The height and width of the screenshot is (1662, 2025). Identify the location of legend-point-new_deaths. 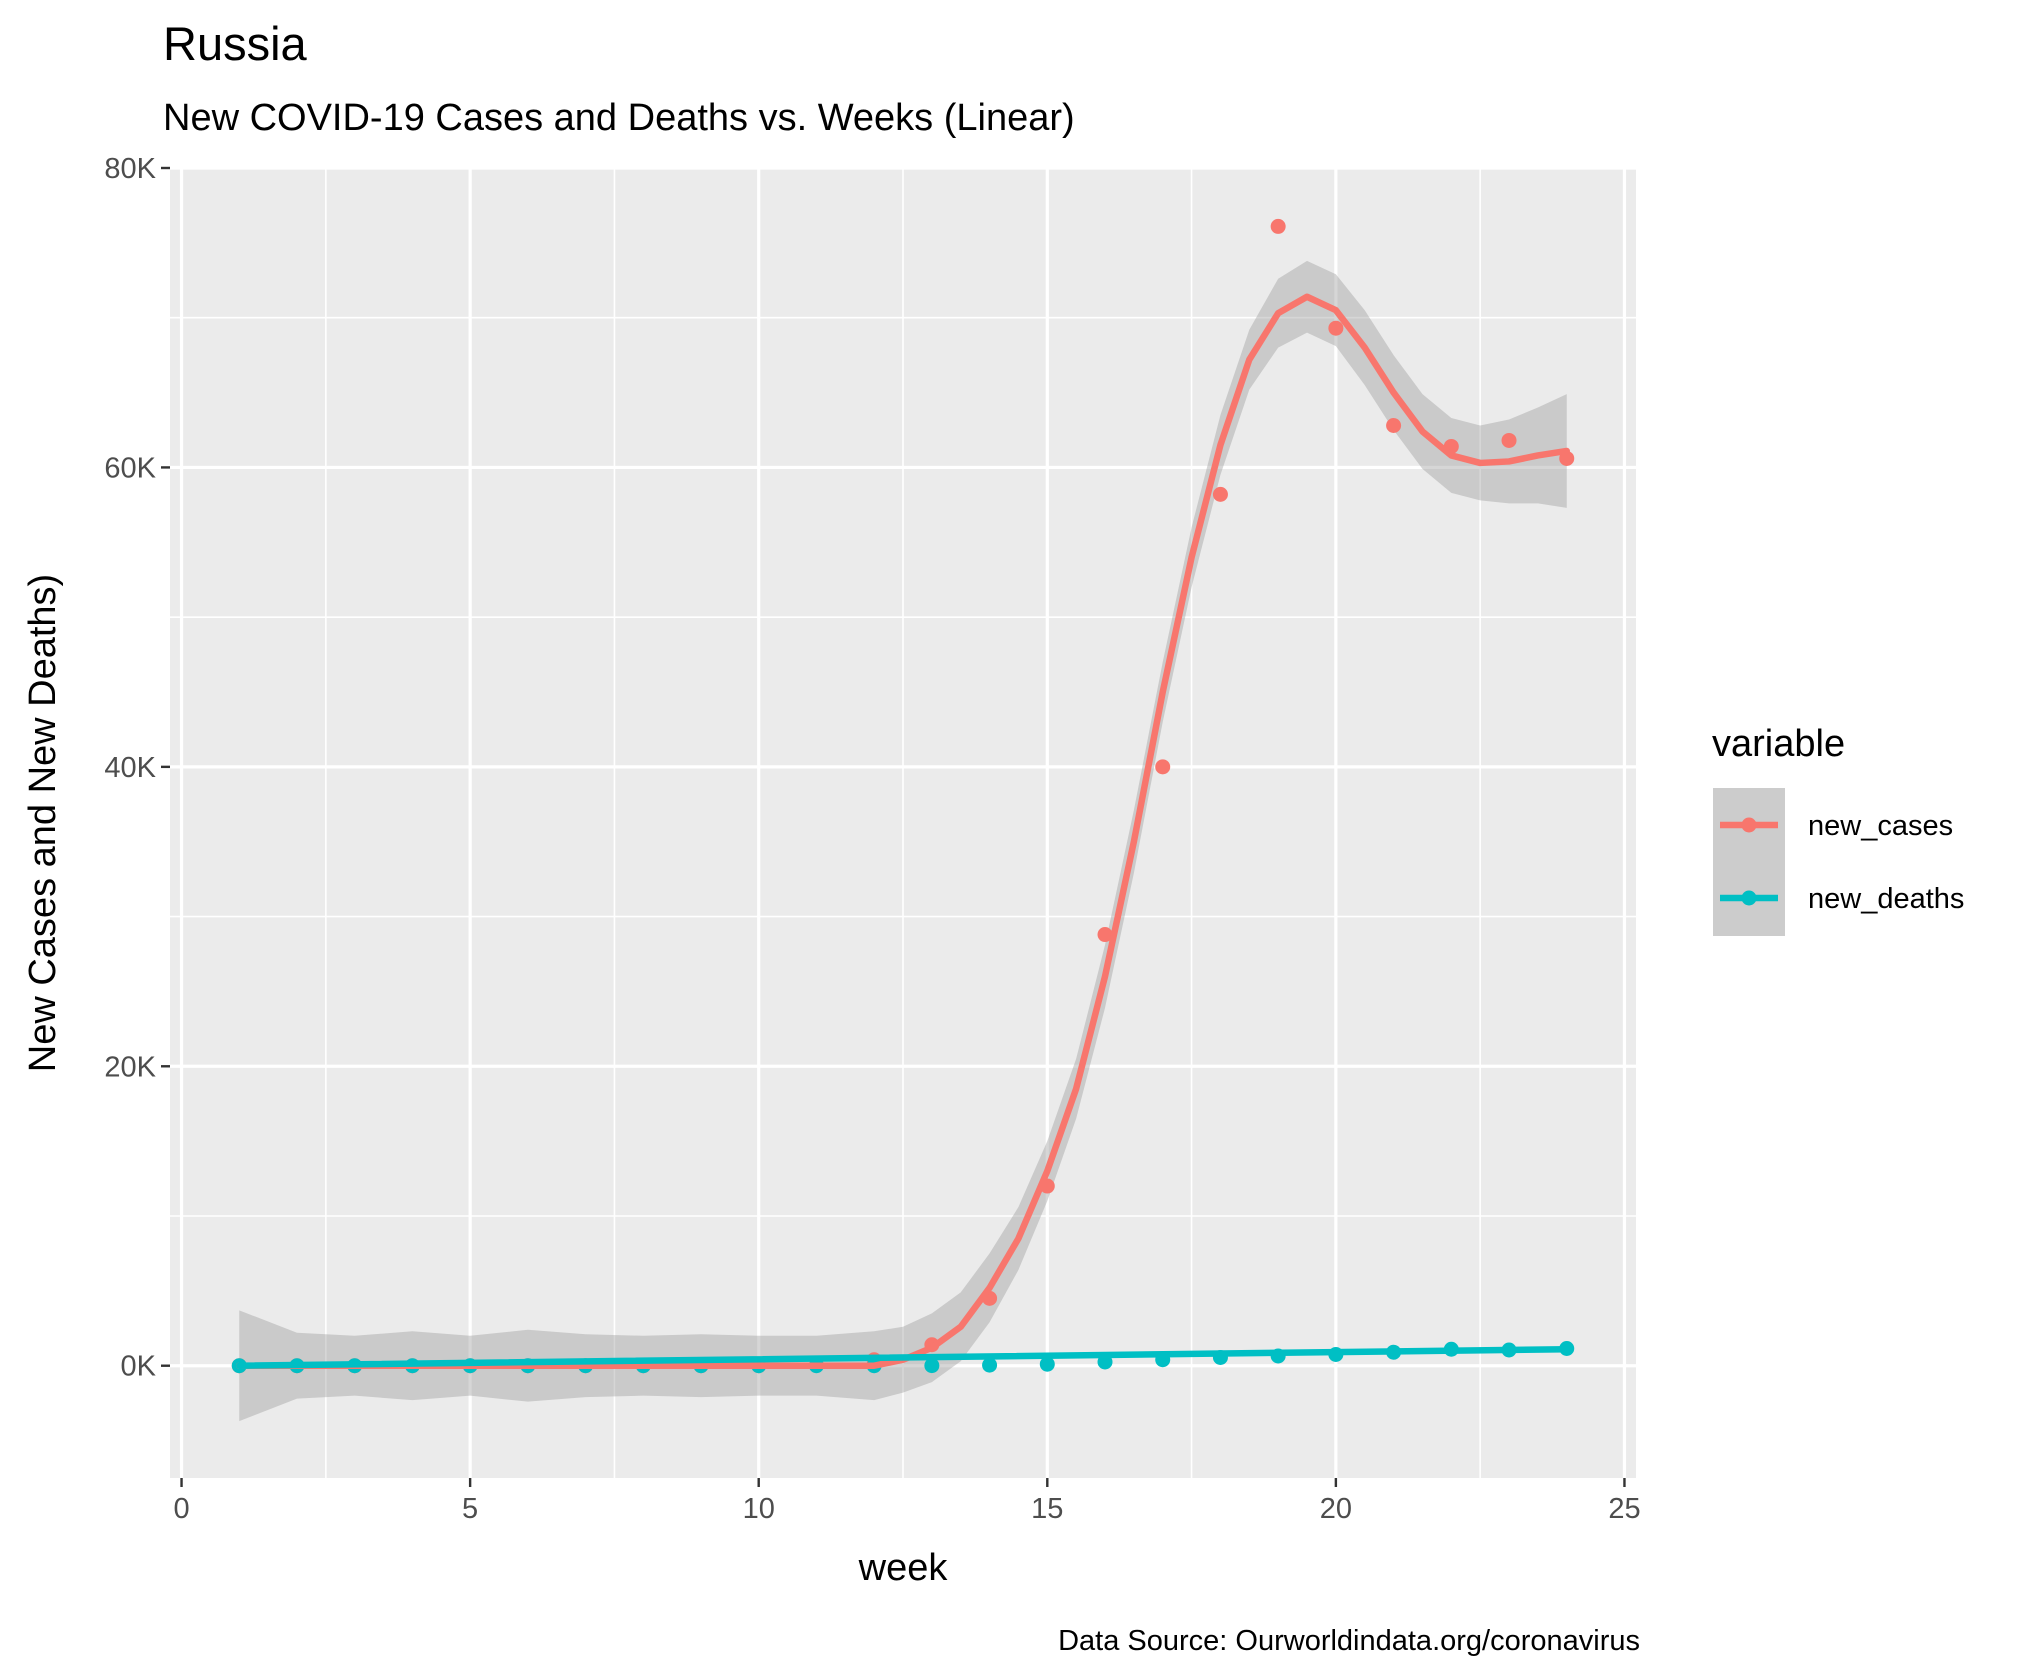
(1749, 898).